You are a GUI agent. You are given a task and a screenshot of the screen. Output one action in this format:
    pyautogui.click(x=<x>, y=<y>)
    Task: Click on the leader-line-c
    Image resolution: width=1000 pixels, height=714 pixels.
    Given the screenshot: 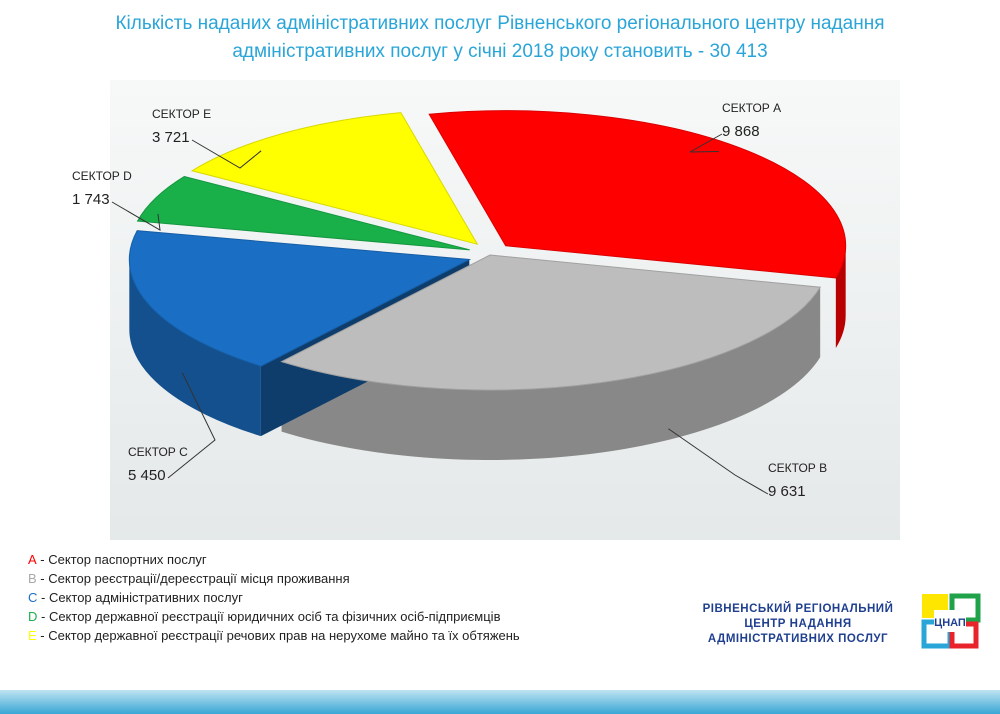 What is the action you would take?
    pyautogui.click(x=191, y=425)
    